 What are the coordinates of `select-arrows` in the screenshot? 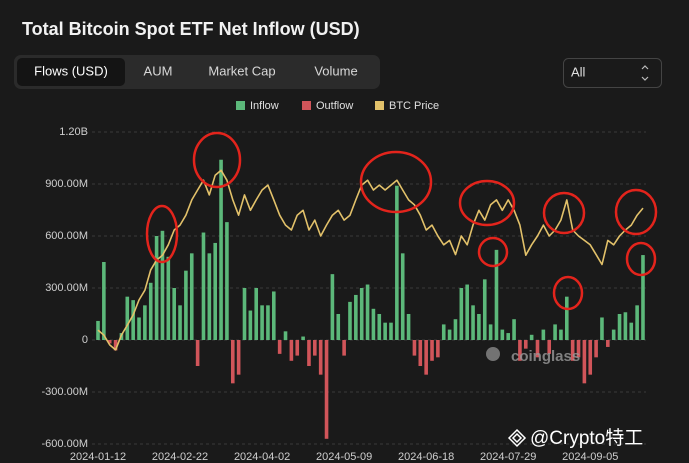 It's located at (645, 73).